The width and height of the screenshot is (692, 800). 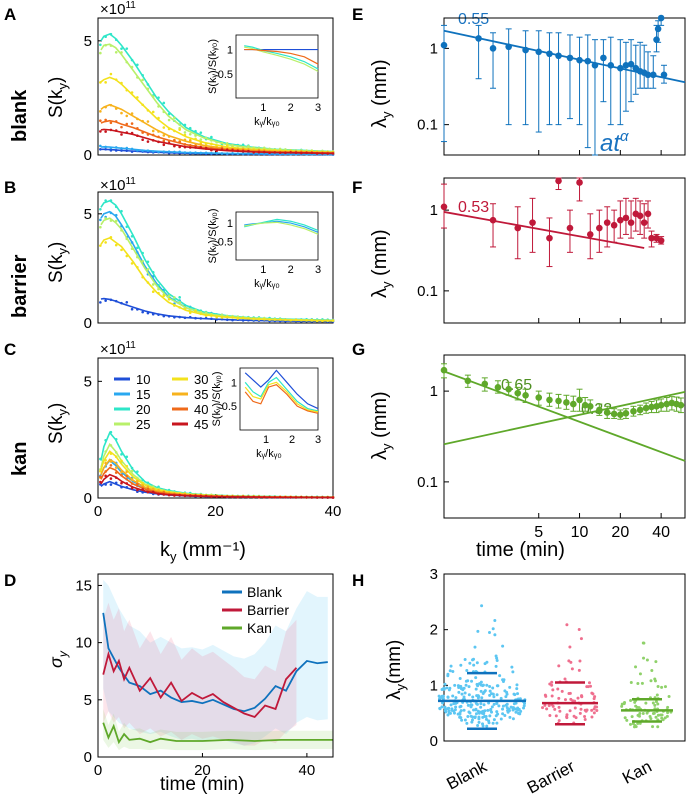 I want to click on panel-letter-f: F, so click(x=357, y=187).